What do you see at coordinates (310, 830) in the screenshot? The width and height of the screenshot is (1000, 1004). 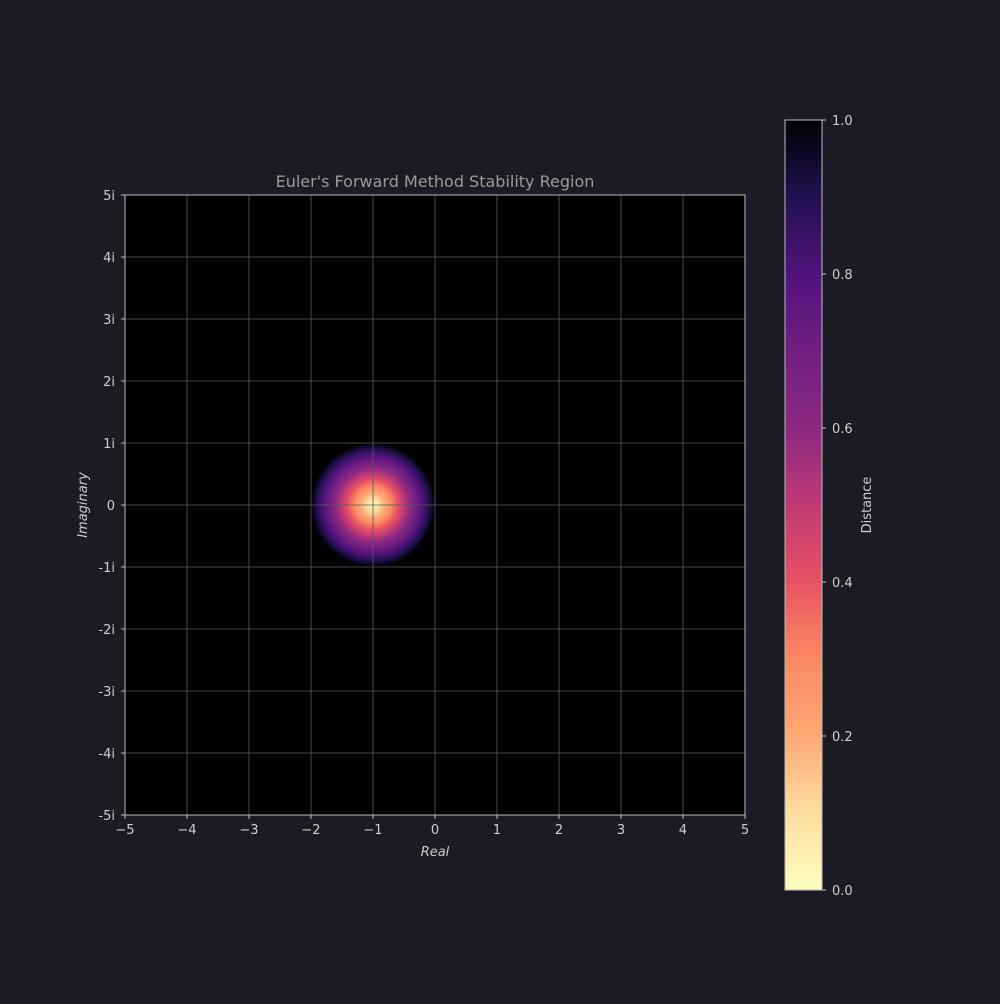 I see `x-tick-label: −2` at bounding box center [310, 830].